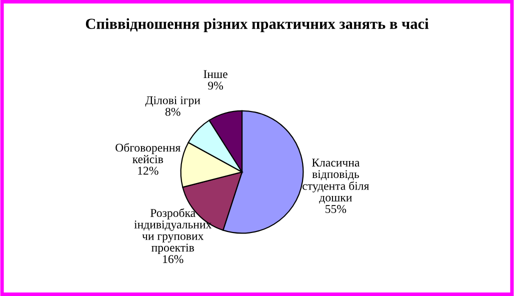  Describe the element at coordinates (173, 259) in the screenshot. I see `data-label: 16%` at that location.